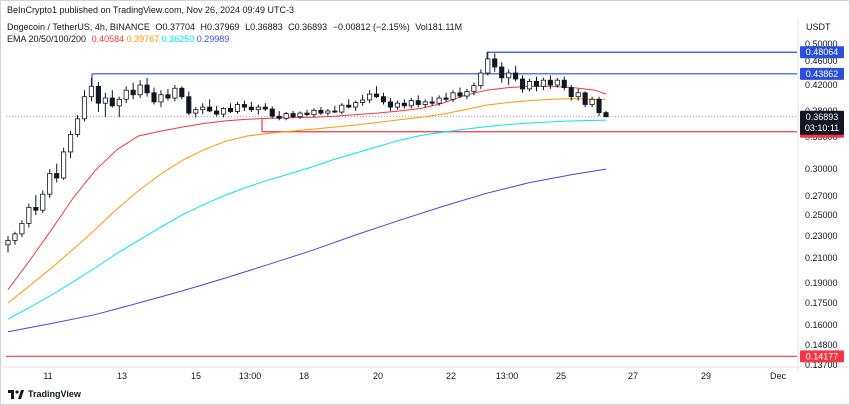  Describe the element at coordinates (196, 376) in the screenshot. I see `x-tick-label: 15` at that location.